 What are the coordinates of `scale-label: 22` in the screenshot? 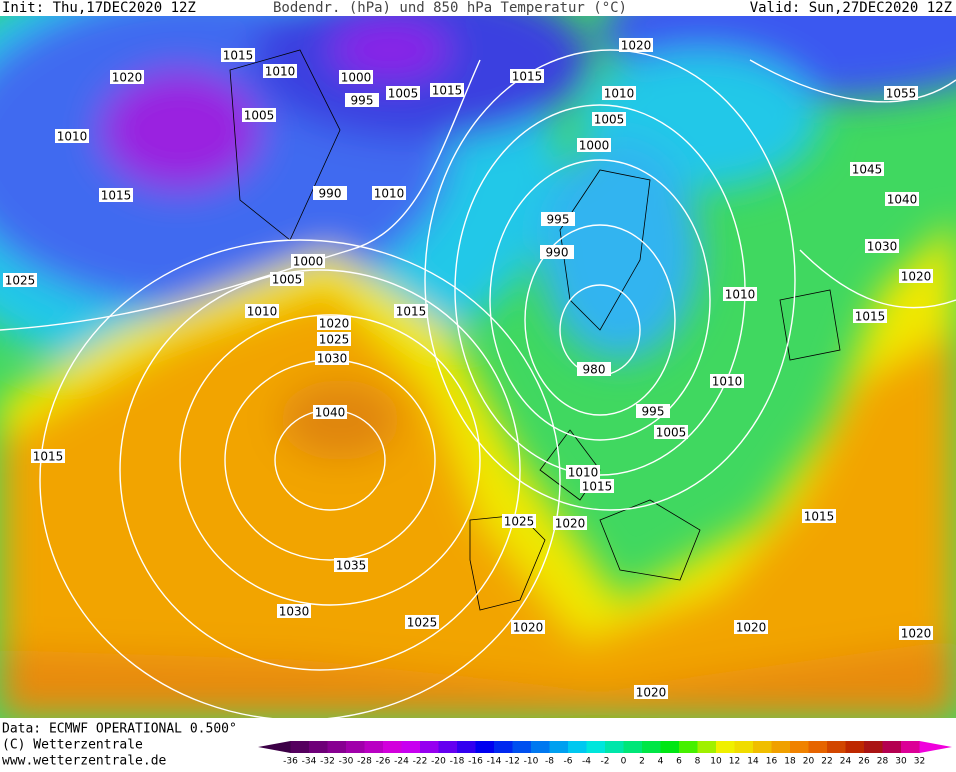 It's located at (826, 762).